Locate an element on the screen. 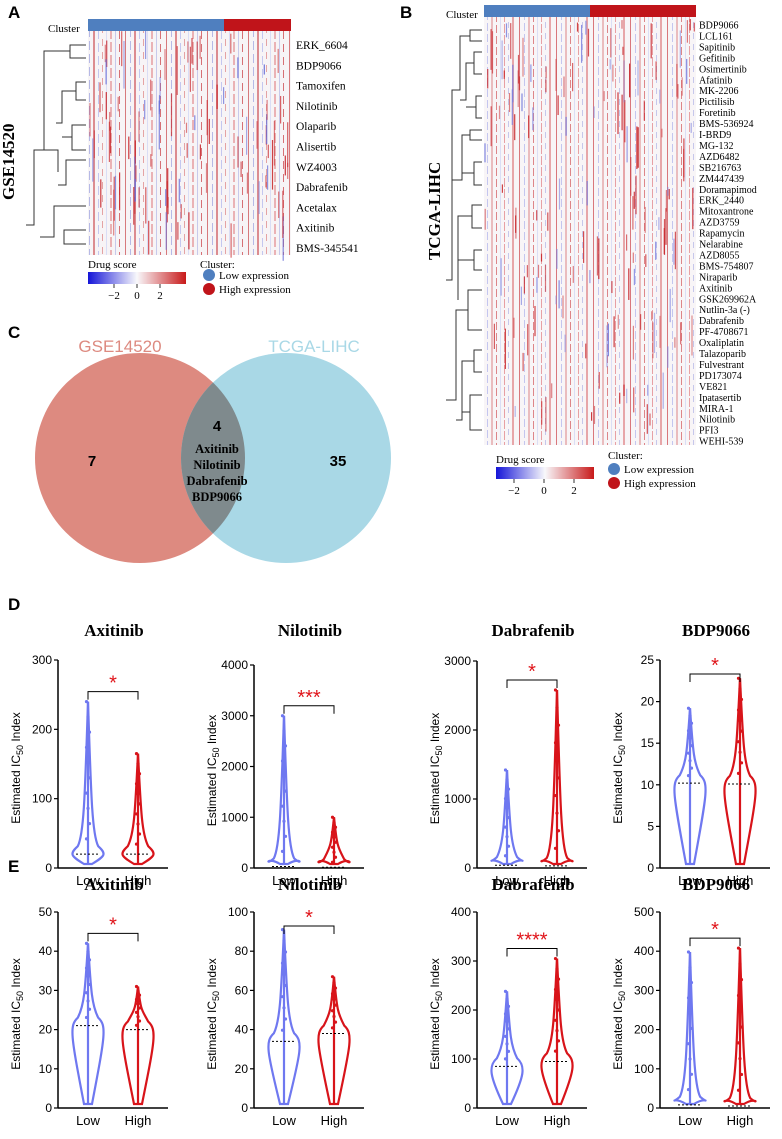  venn-overlap-drug: Dabrafenib is located at coordinates (216, 481).